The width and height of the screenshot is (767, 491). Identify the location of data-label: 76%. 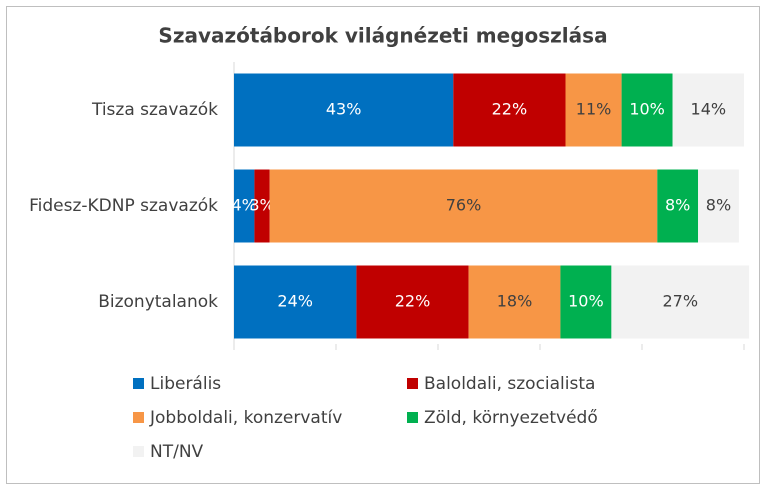
(464, 205).